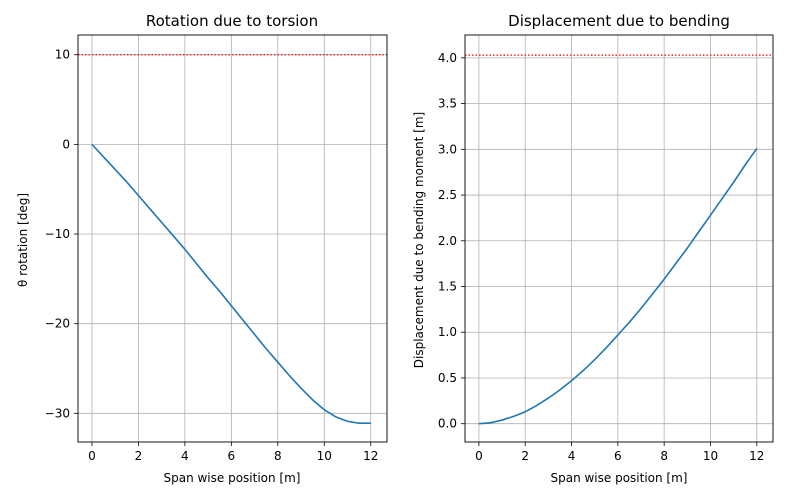 This screenshot has width=800, height=500. I want to click on y-tick-label: 1.0, so click(447, 332).